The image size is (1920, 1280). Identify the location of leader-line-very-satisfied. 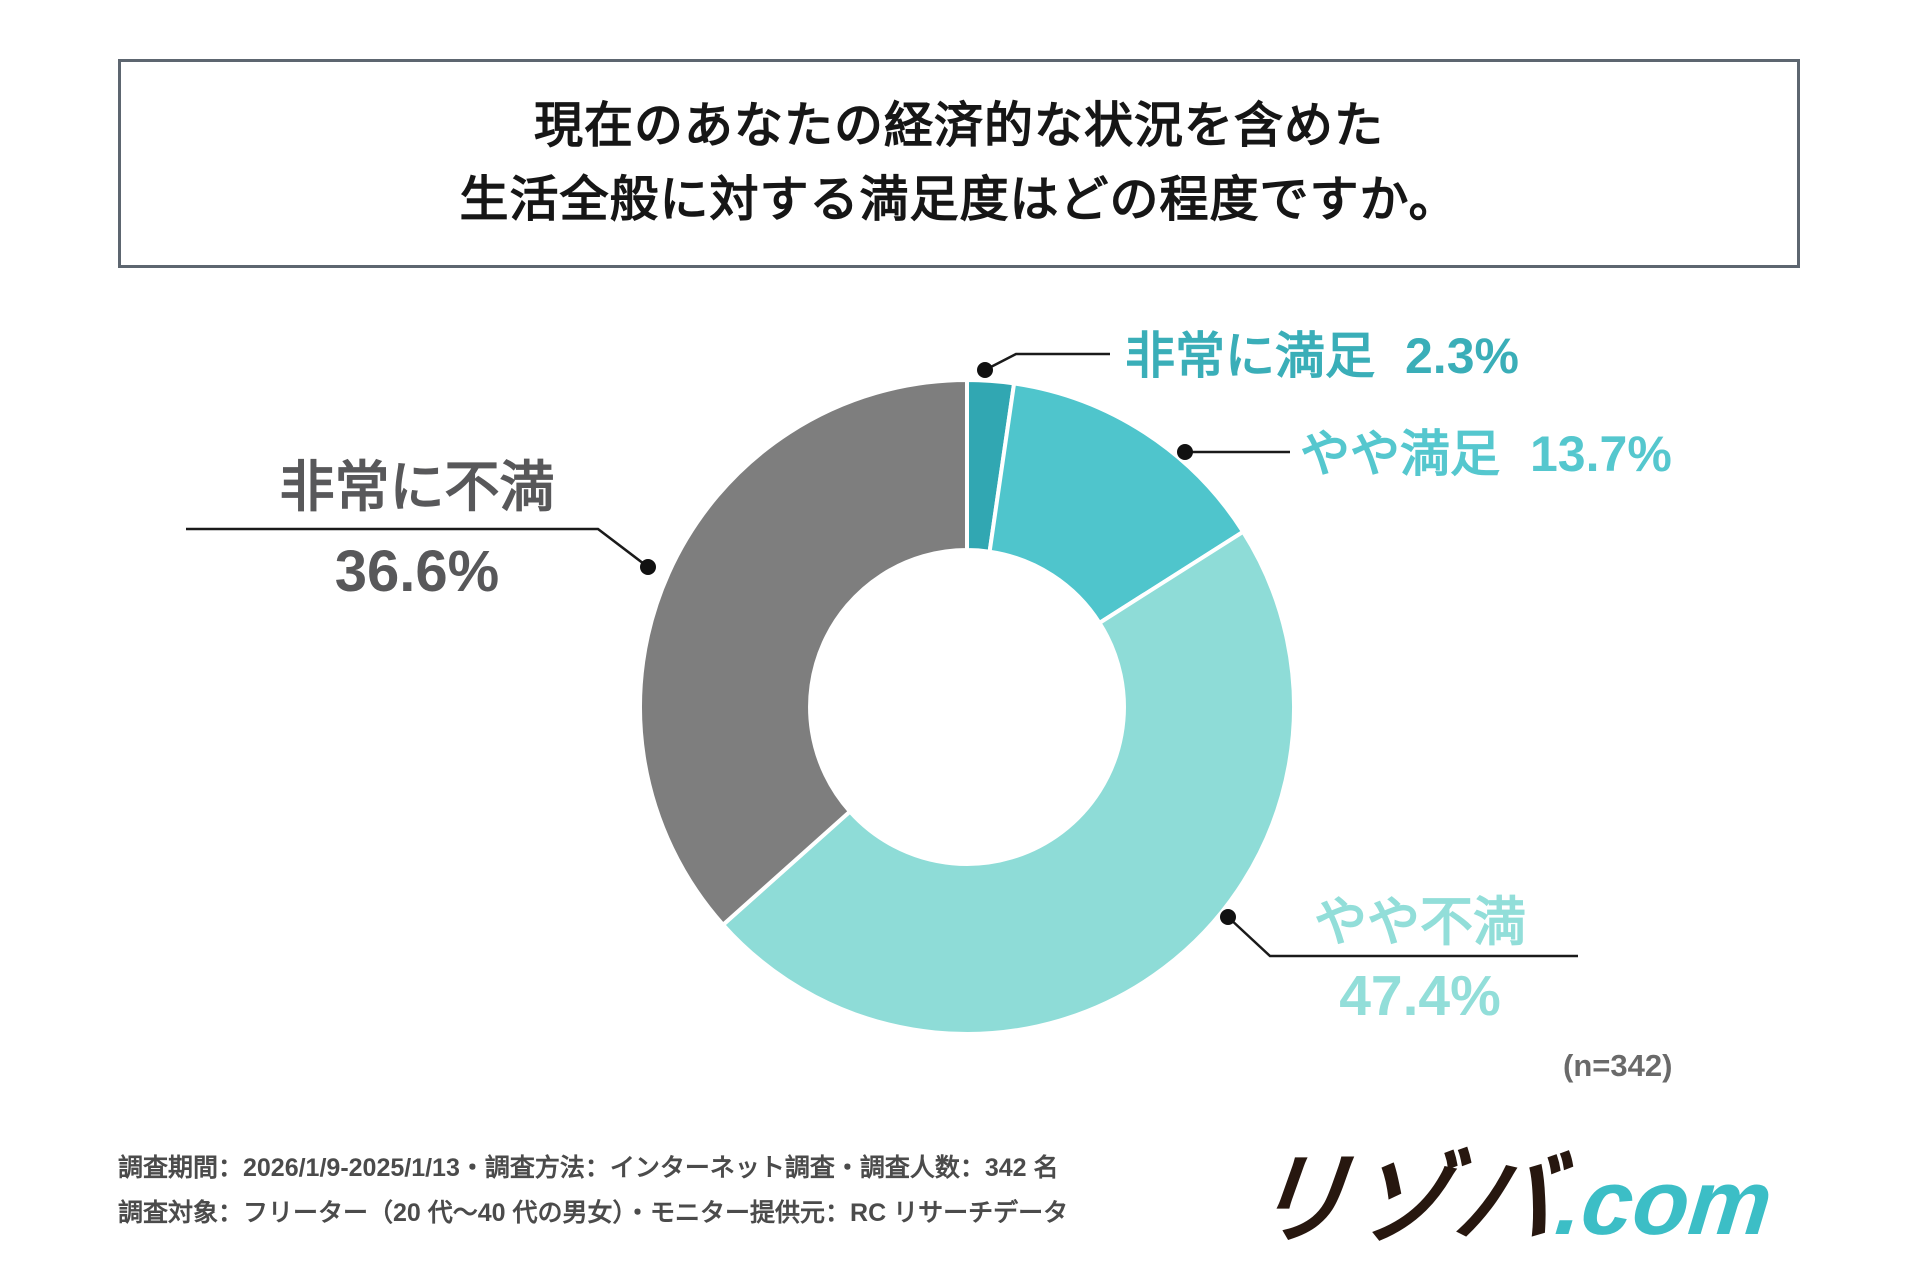
(1047, 362).